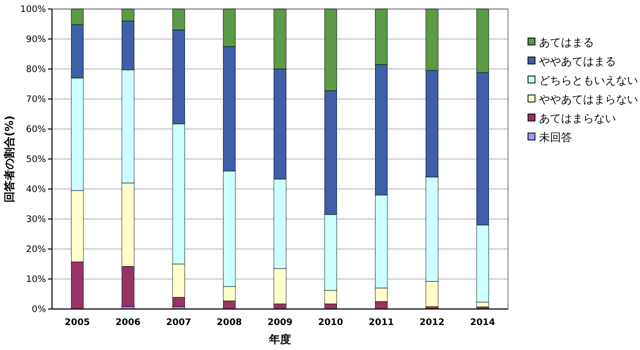  What do you see at coordinates (77, 323) in the screenshot?
I see `x-tick-label: 2005` at bounding box center [77, 323].